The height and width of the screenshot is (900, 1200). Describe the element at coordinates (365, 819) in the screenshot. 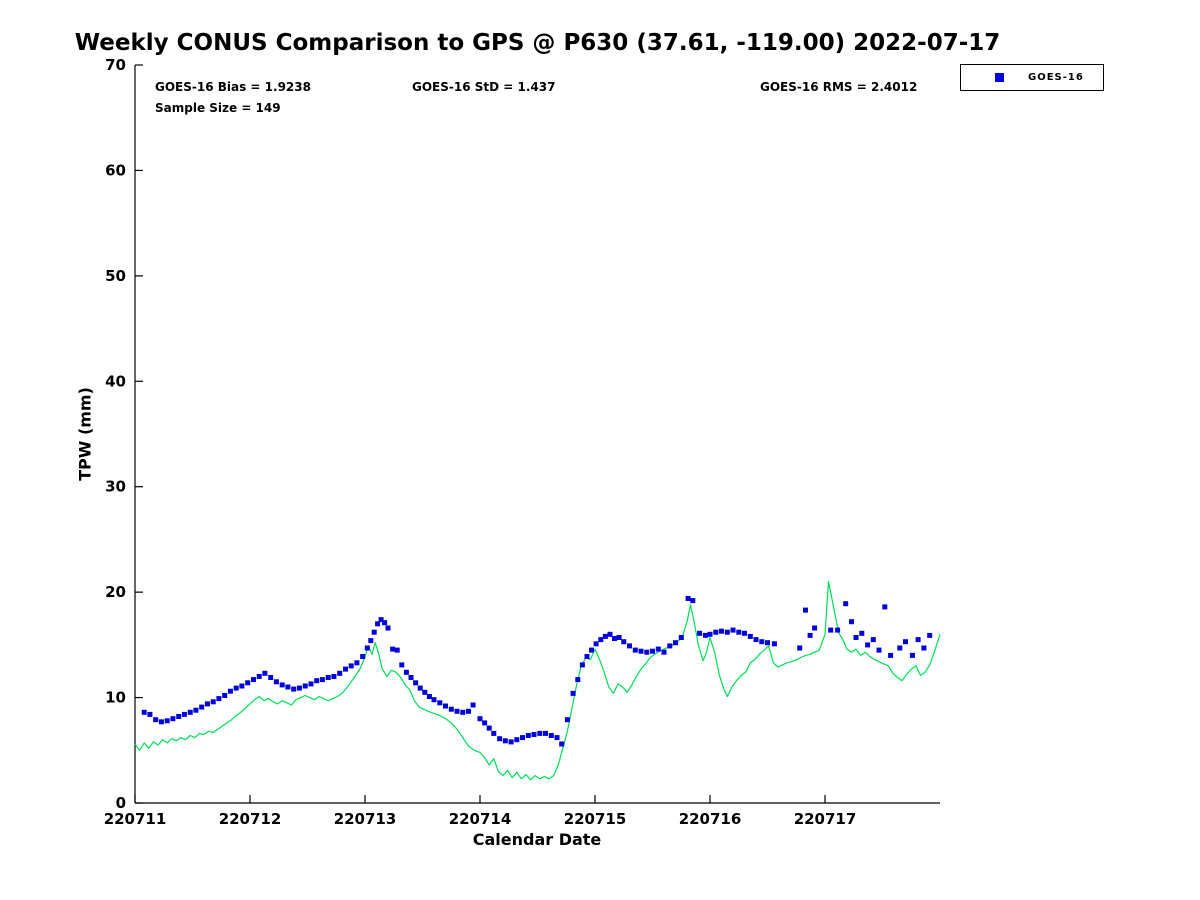

I see `x-tick-label: 220713` at that location.